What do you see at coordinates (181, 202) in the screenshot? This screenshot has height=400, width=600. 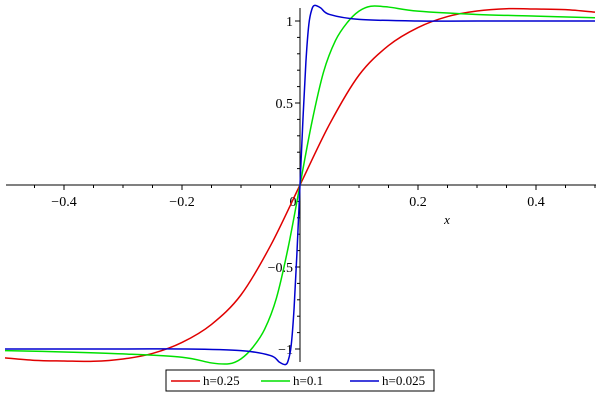 I see `x-tick-label: −0.2` at bounding box center [181, 202].